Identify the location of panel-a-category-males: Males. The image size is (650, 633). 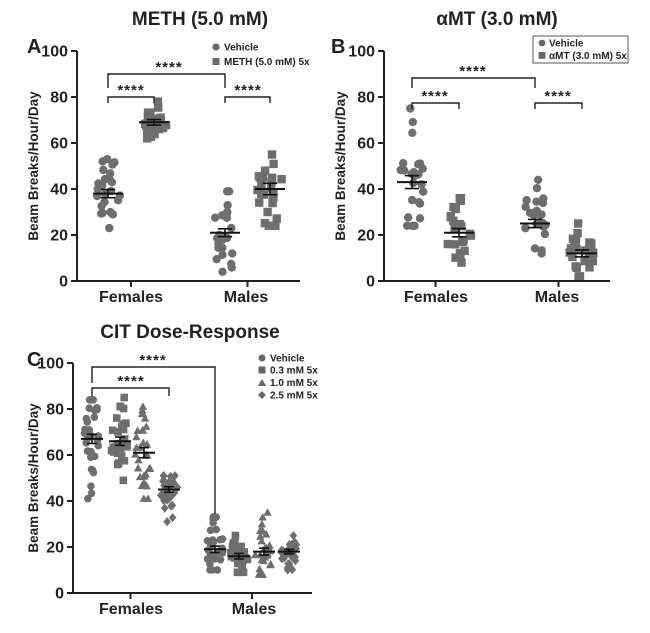
(246, 297).